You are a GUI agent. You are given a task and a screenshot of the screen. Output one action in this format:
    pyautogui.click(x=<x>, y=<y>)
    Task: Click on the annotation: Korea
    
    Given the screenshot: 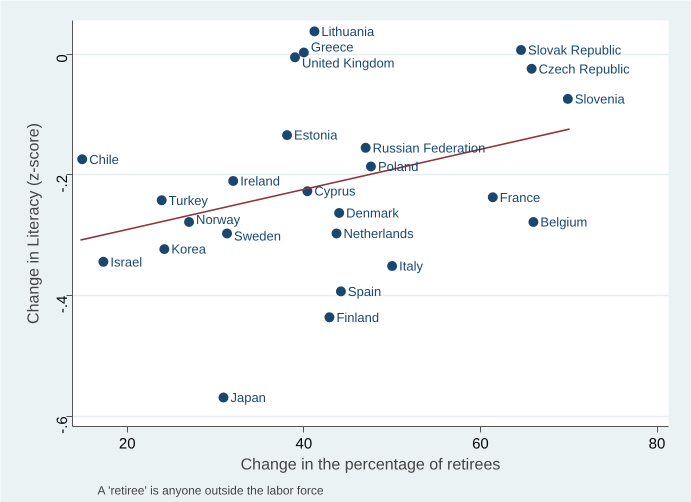 What is the action you would take?
    pyautogui.click(x=189, y=249)
    